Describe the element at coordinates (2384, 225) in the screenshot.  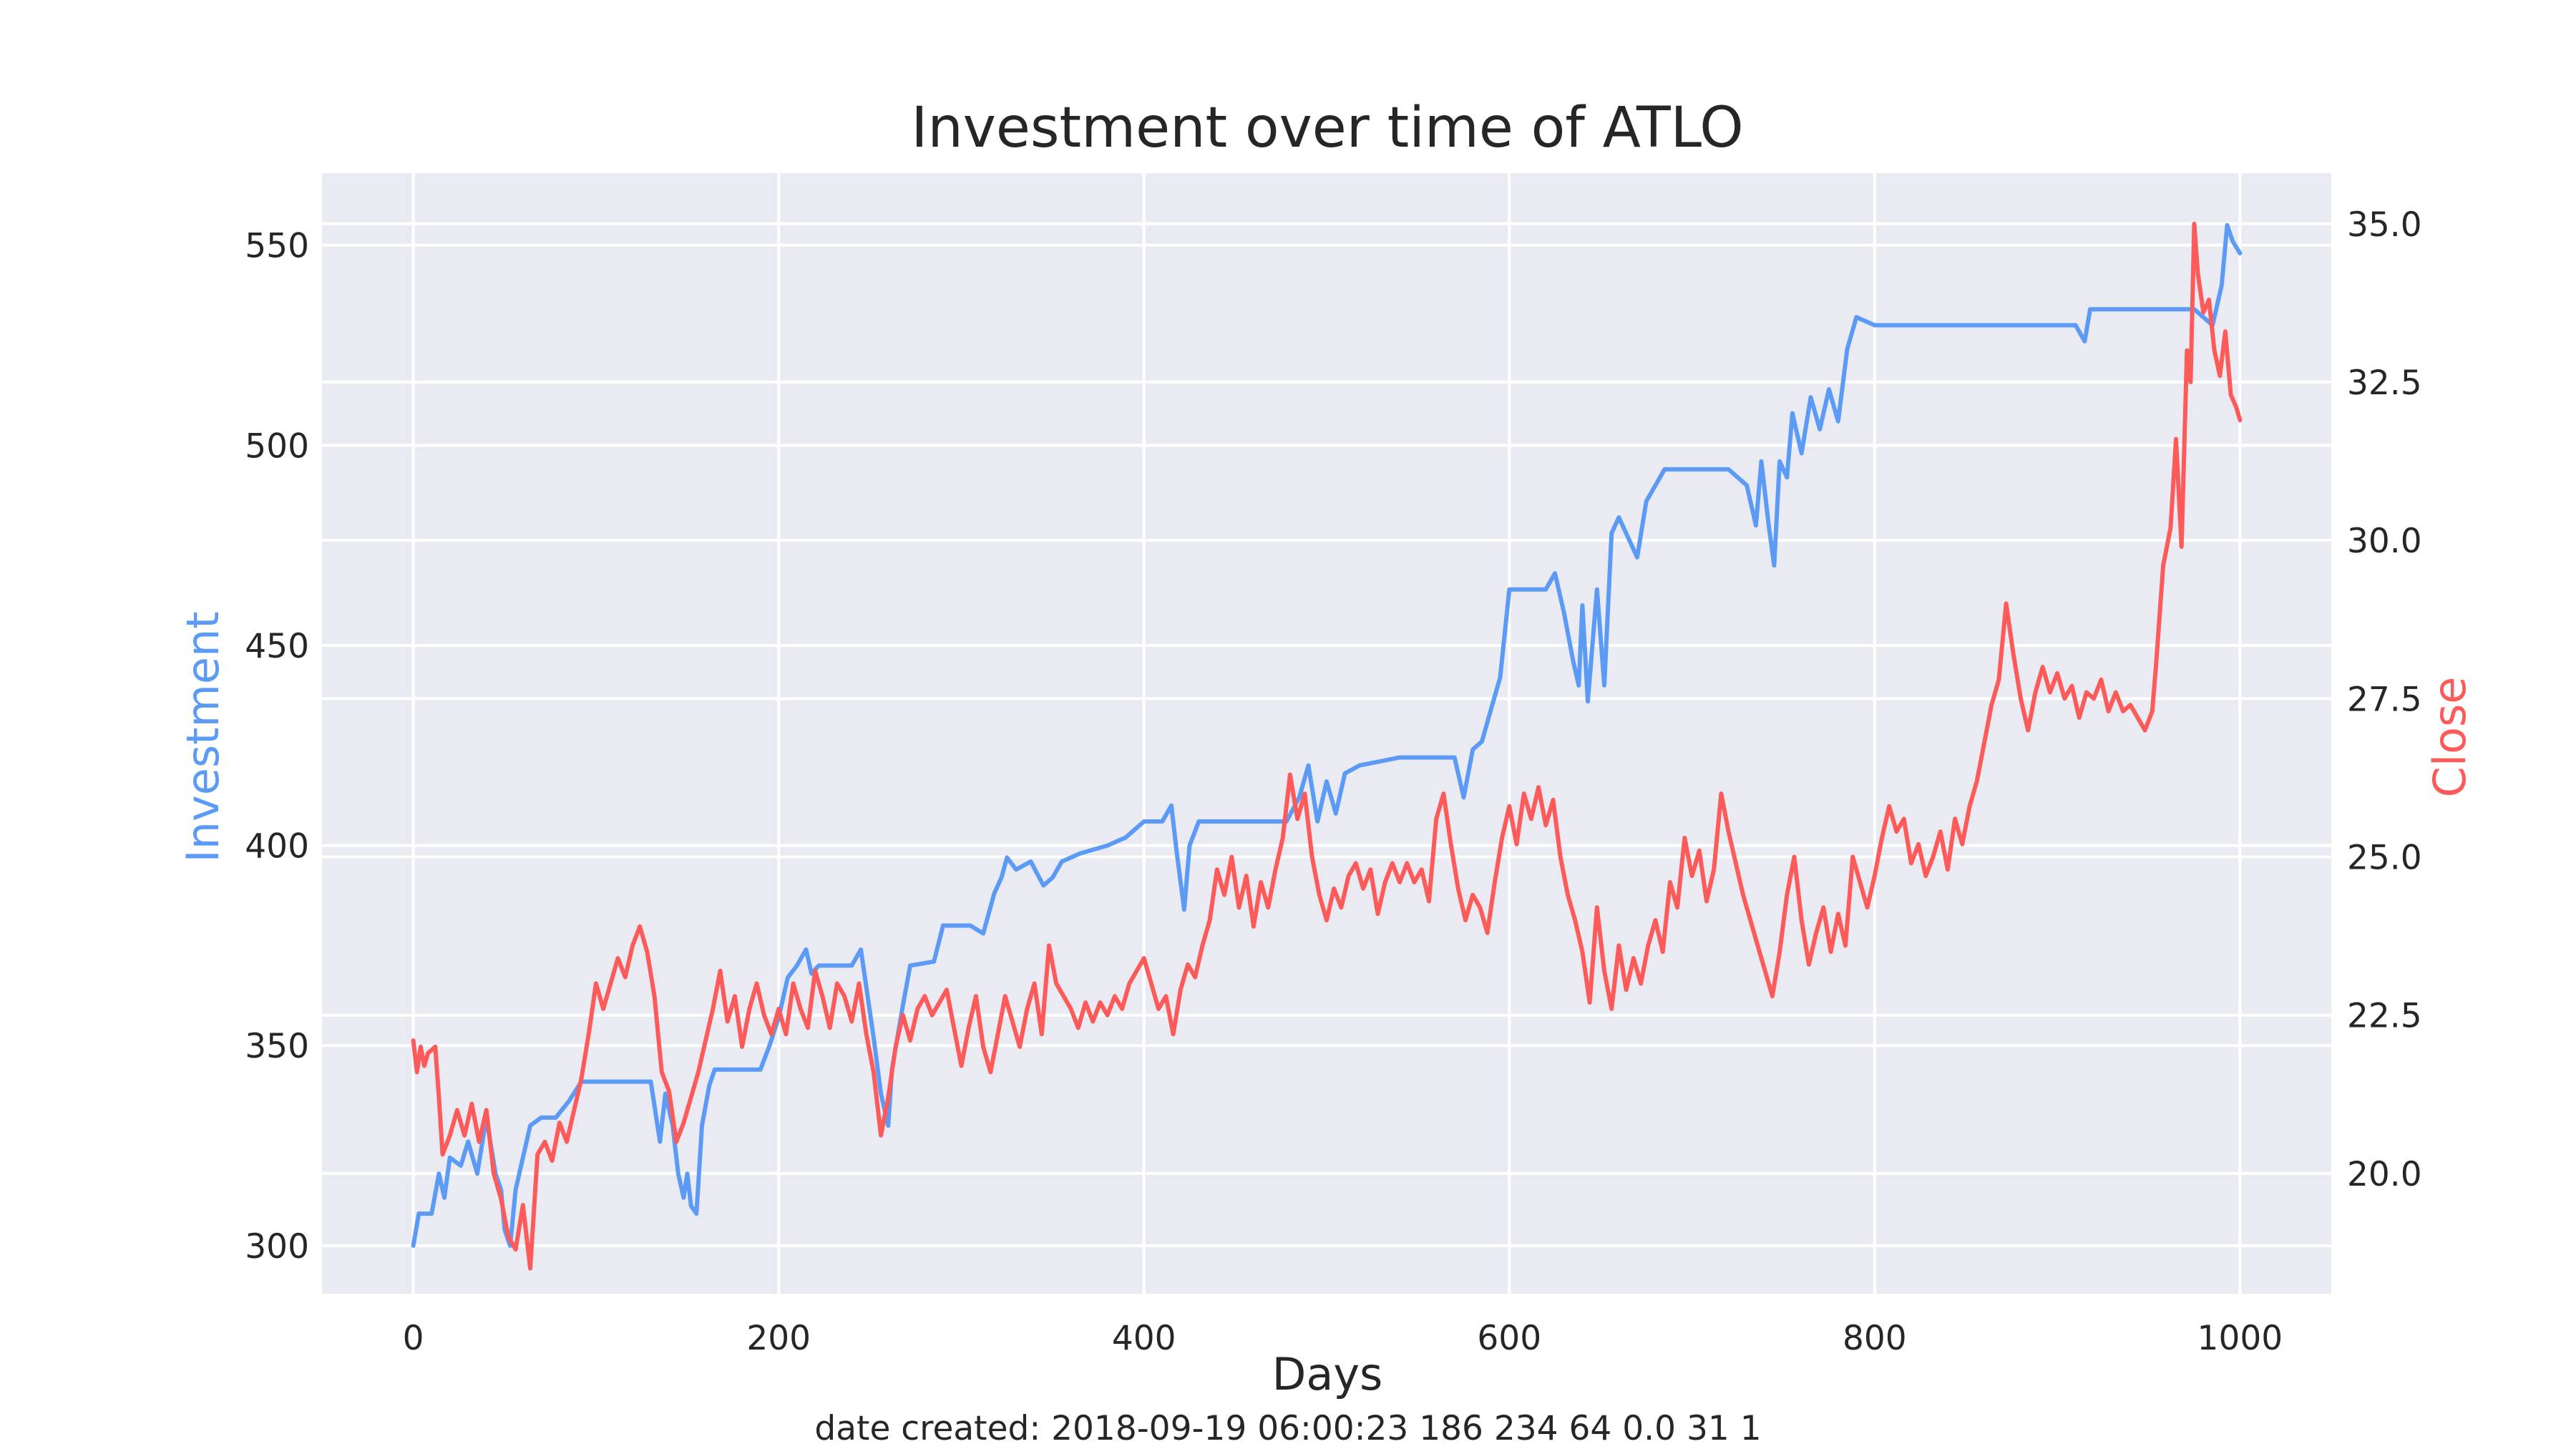
I see `right-tick-label: 35.0` at that location.